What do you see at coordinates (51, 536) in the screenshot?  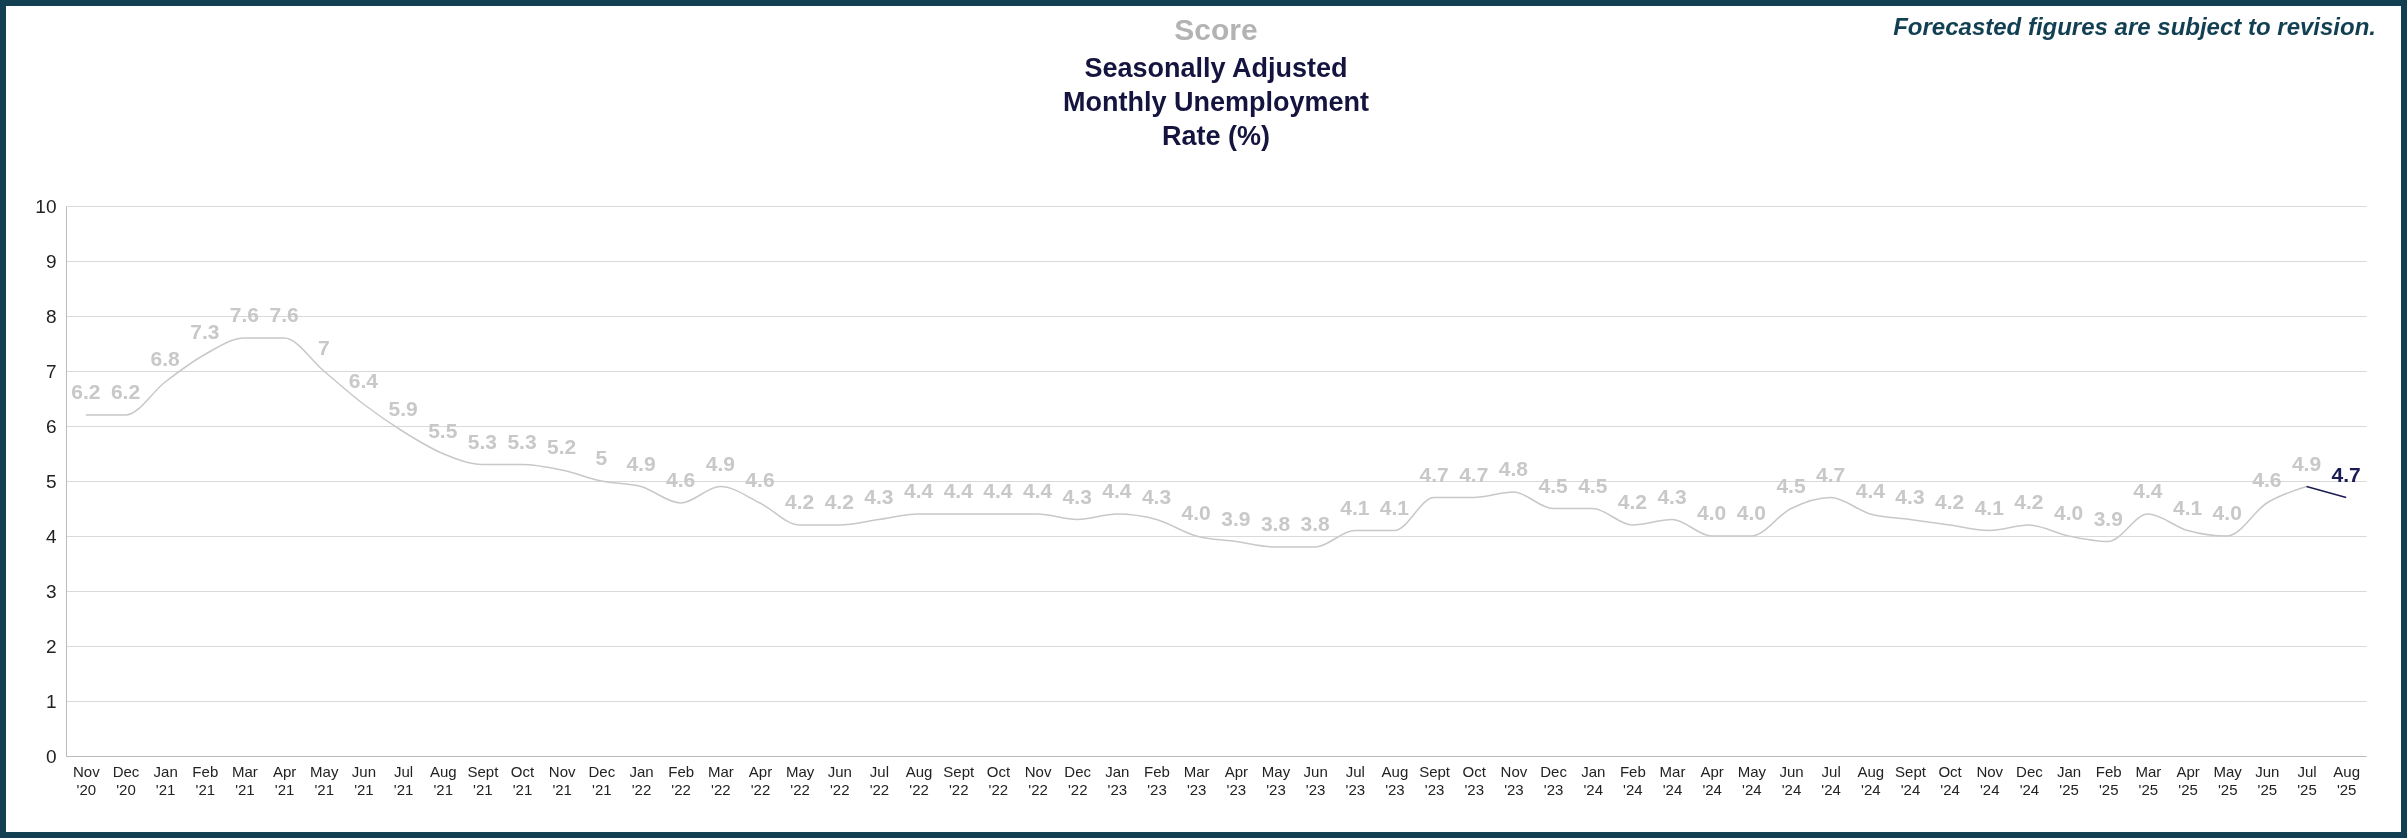 I see `y-tick-label: 4` at bounding box center [51, 536].